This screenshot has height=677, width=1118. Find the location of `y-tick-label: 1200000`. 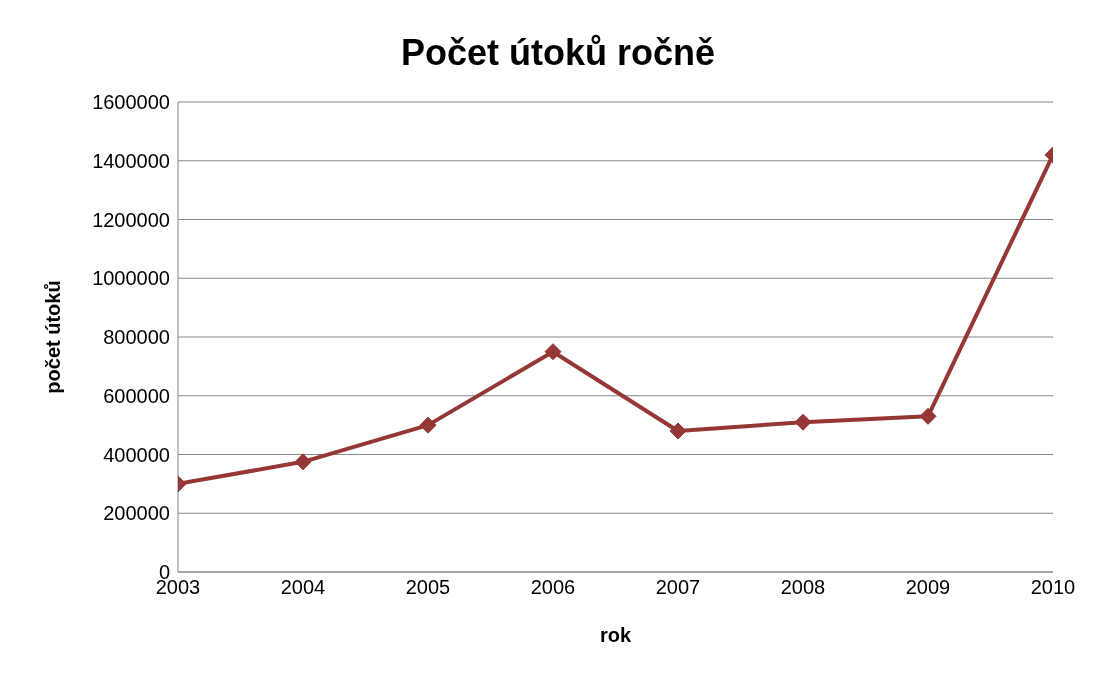

y-tick-label: 1200000 is located at coordinates (131, 219).